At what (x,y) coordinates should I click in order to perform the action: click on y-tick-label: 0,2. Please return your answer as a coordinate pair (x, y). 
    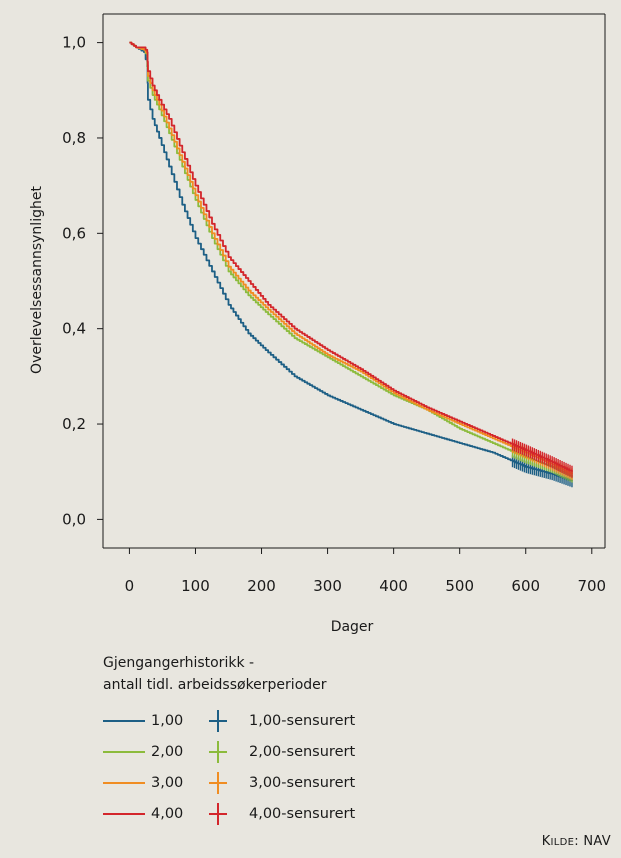
    Looking at the image, I should click on (74, 424).